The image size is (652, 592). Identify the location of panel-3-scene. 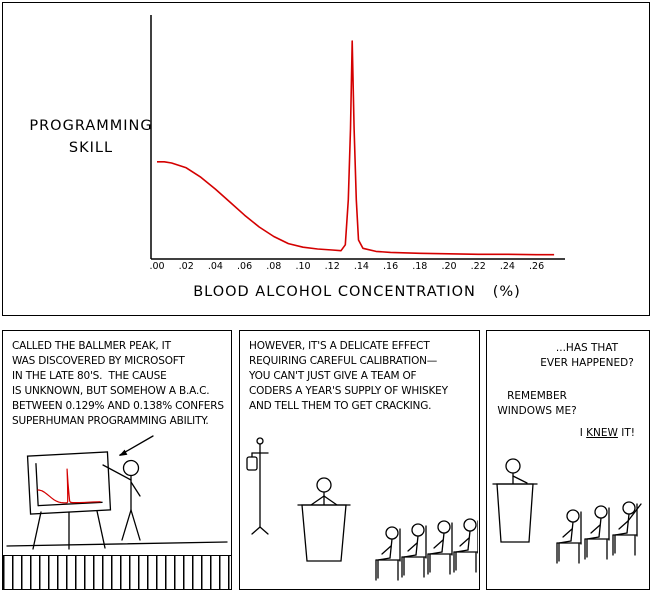
(567, 511).